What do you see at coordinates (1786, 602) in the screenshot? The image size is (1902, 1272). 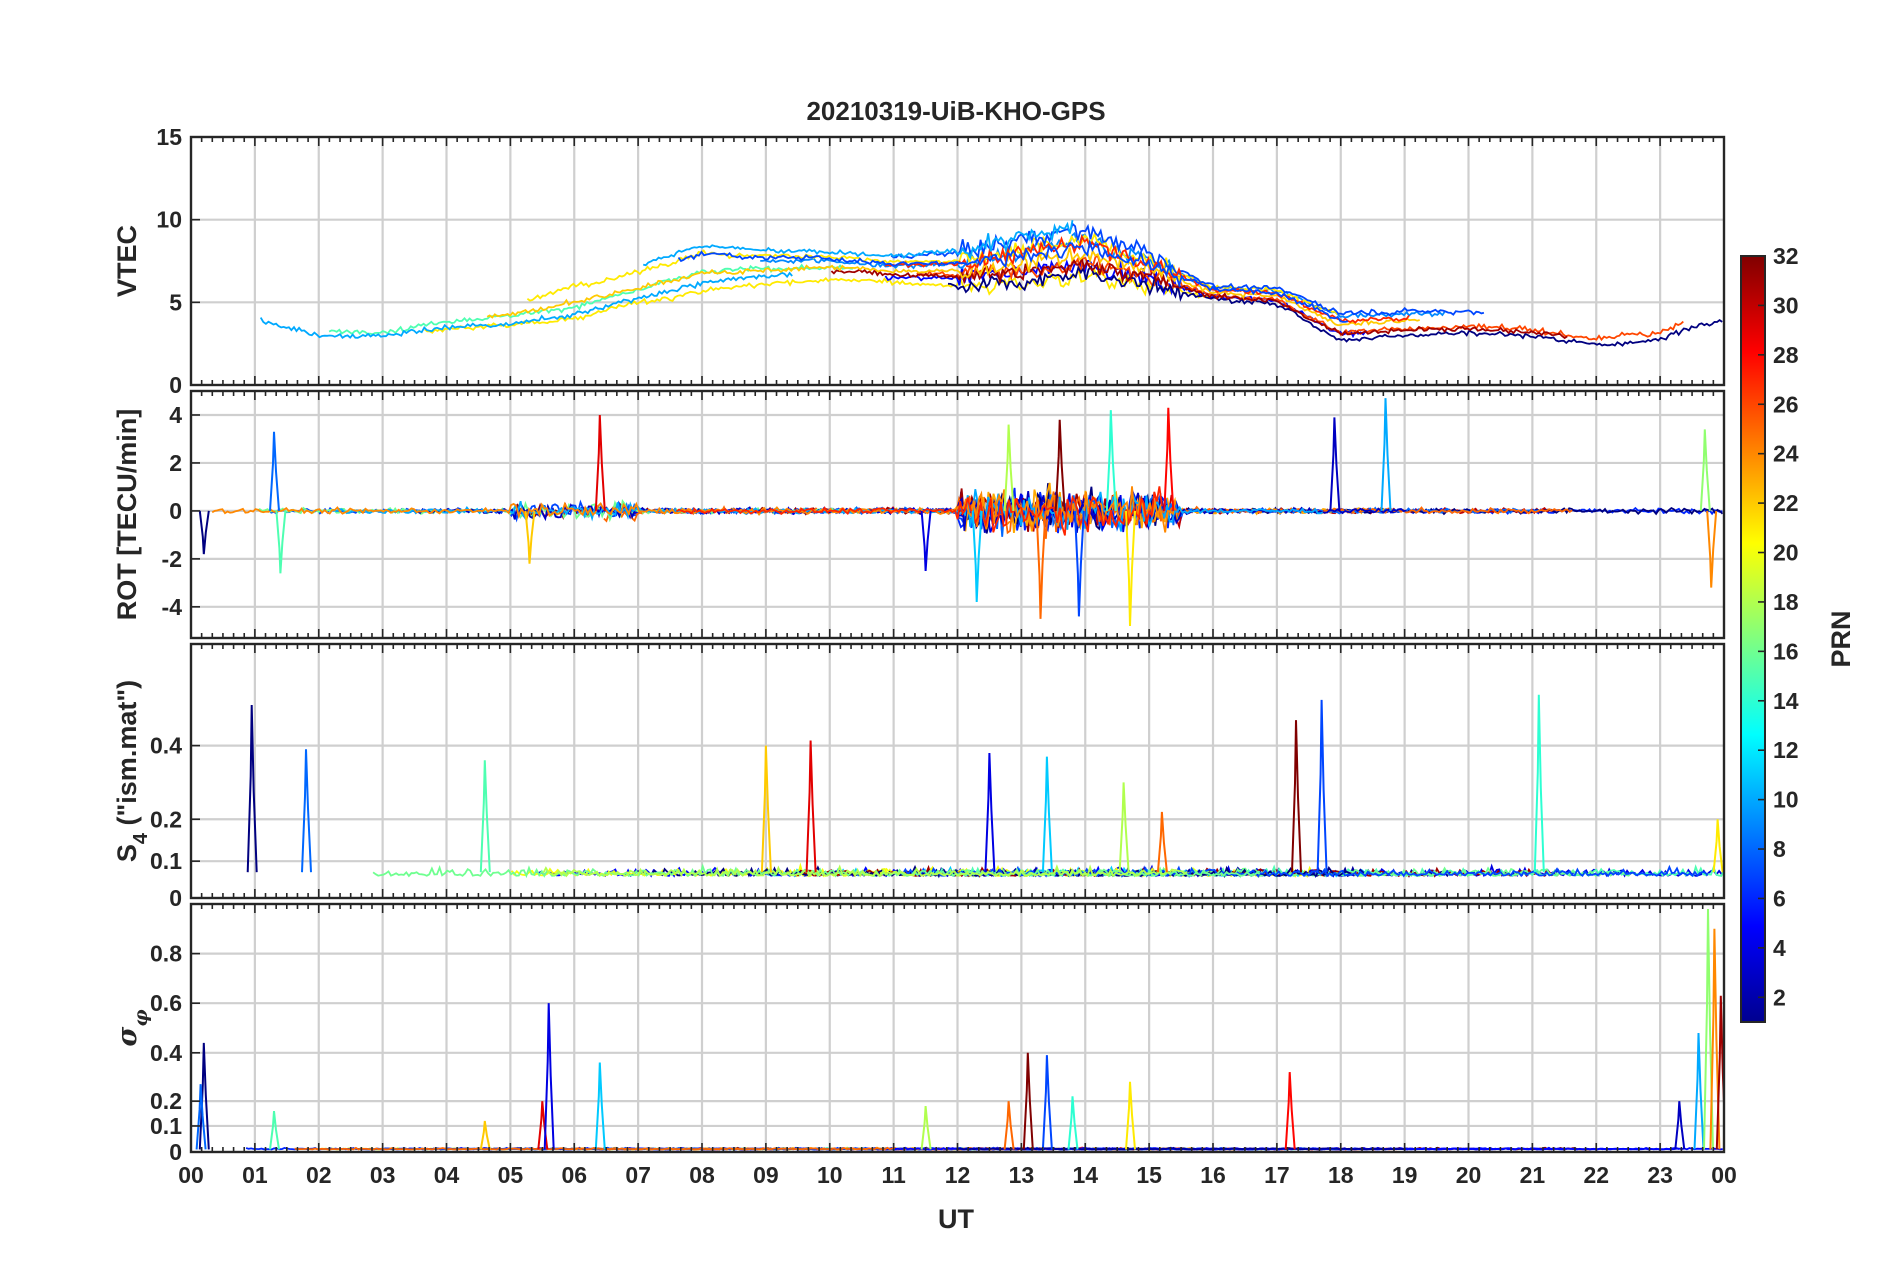 I see `colorbar-tick-label: 18` at bounding box center [1786, 602].